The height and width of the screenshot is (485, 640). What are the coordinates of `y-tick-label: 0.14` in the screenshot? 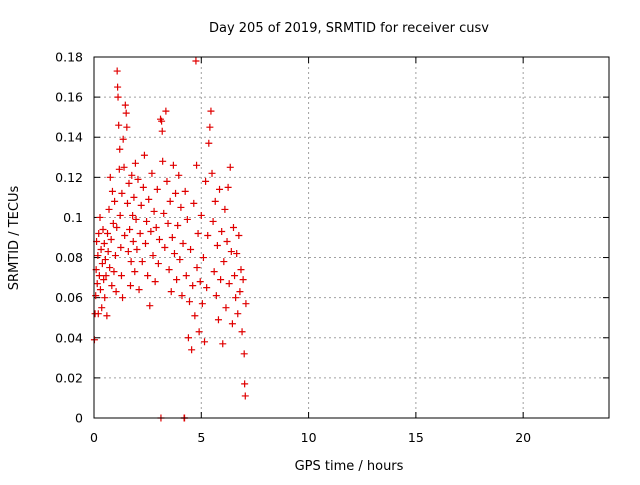 It's located at (69, 137).